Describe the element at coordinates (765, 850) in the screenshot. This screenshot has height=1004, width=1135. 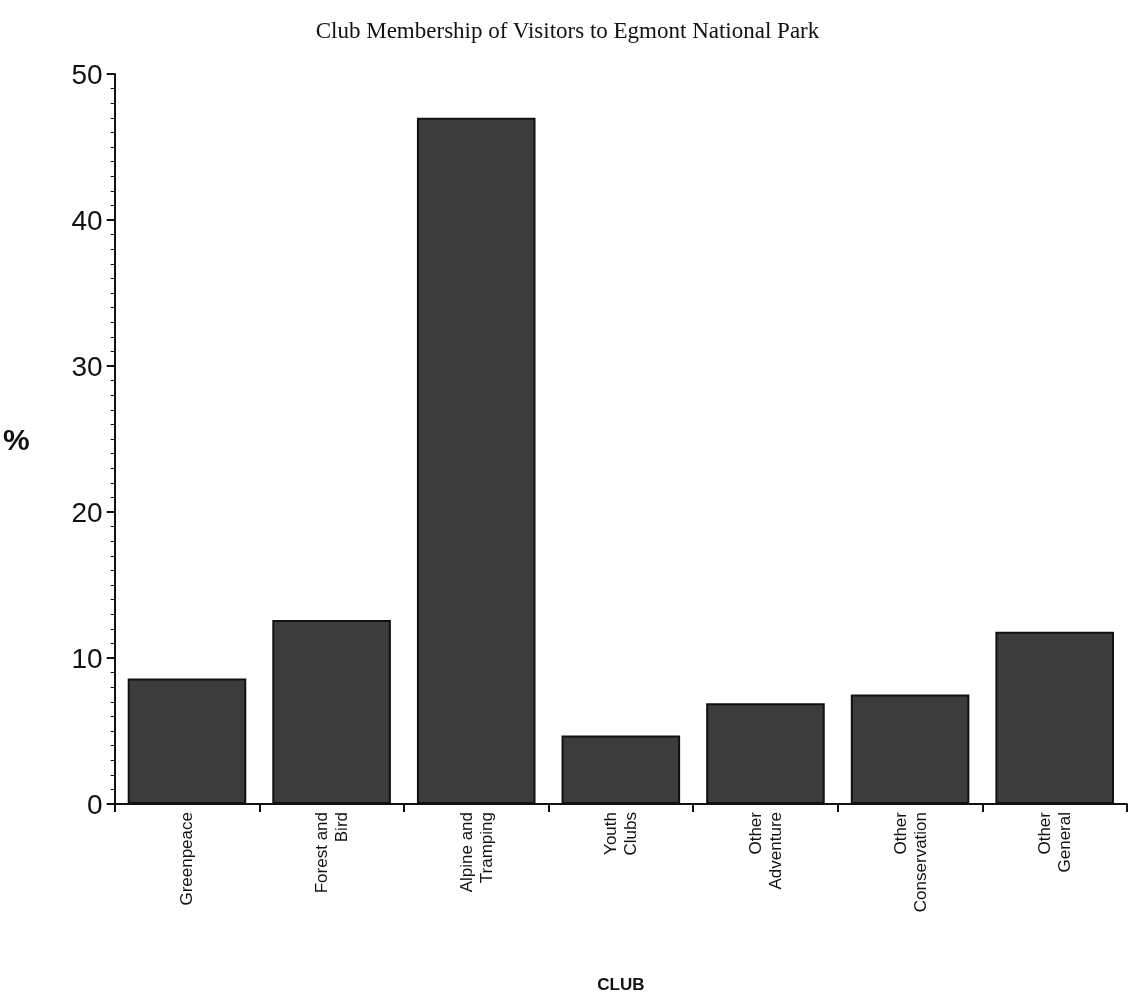
I see `x-tick-label: Other Adventure` at that location.